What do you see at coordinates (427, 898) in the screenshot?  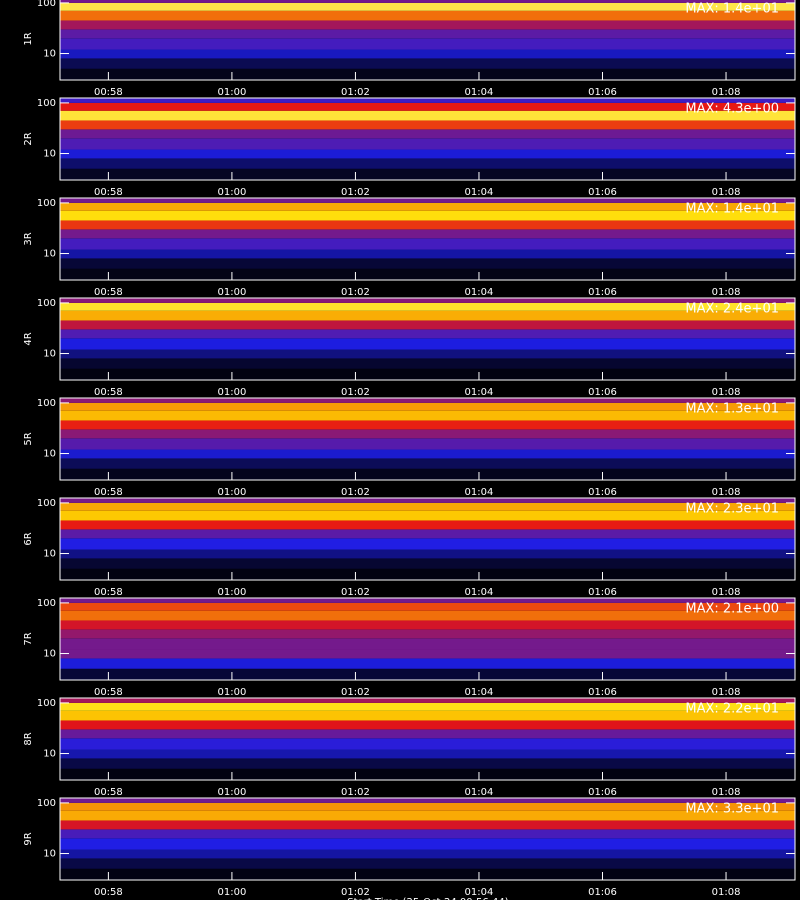 I see `x-axis-label: Start Time (25-Oct-24 00:56:44)` at bounding box center [427, 898].